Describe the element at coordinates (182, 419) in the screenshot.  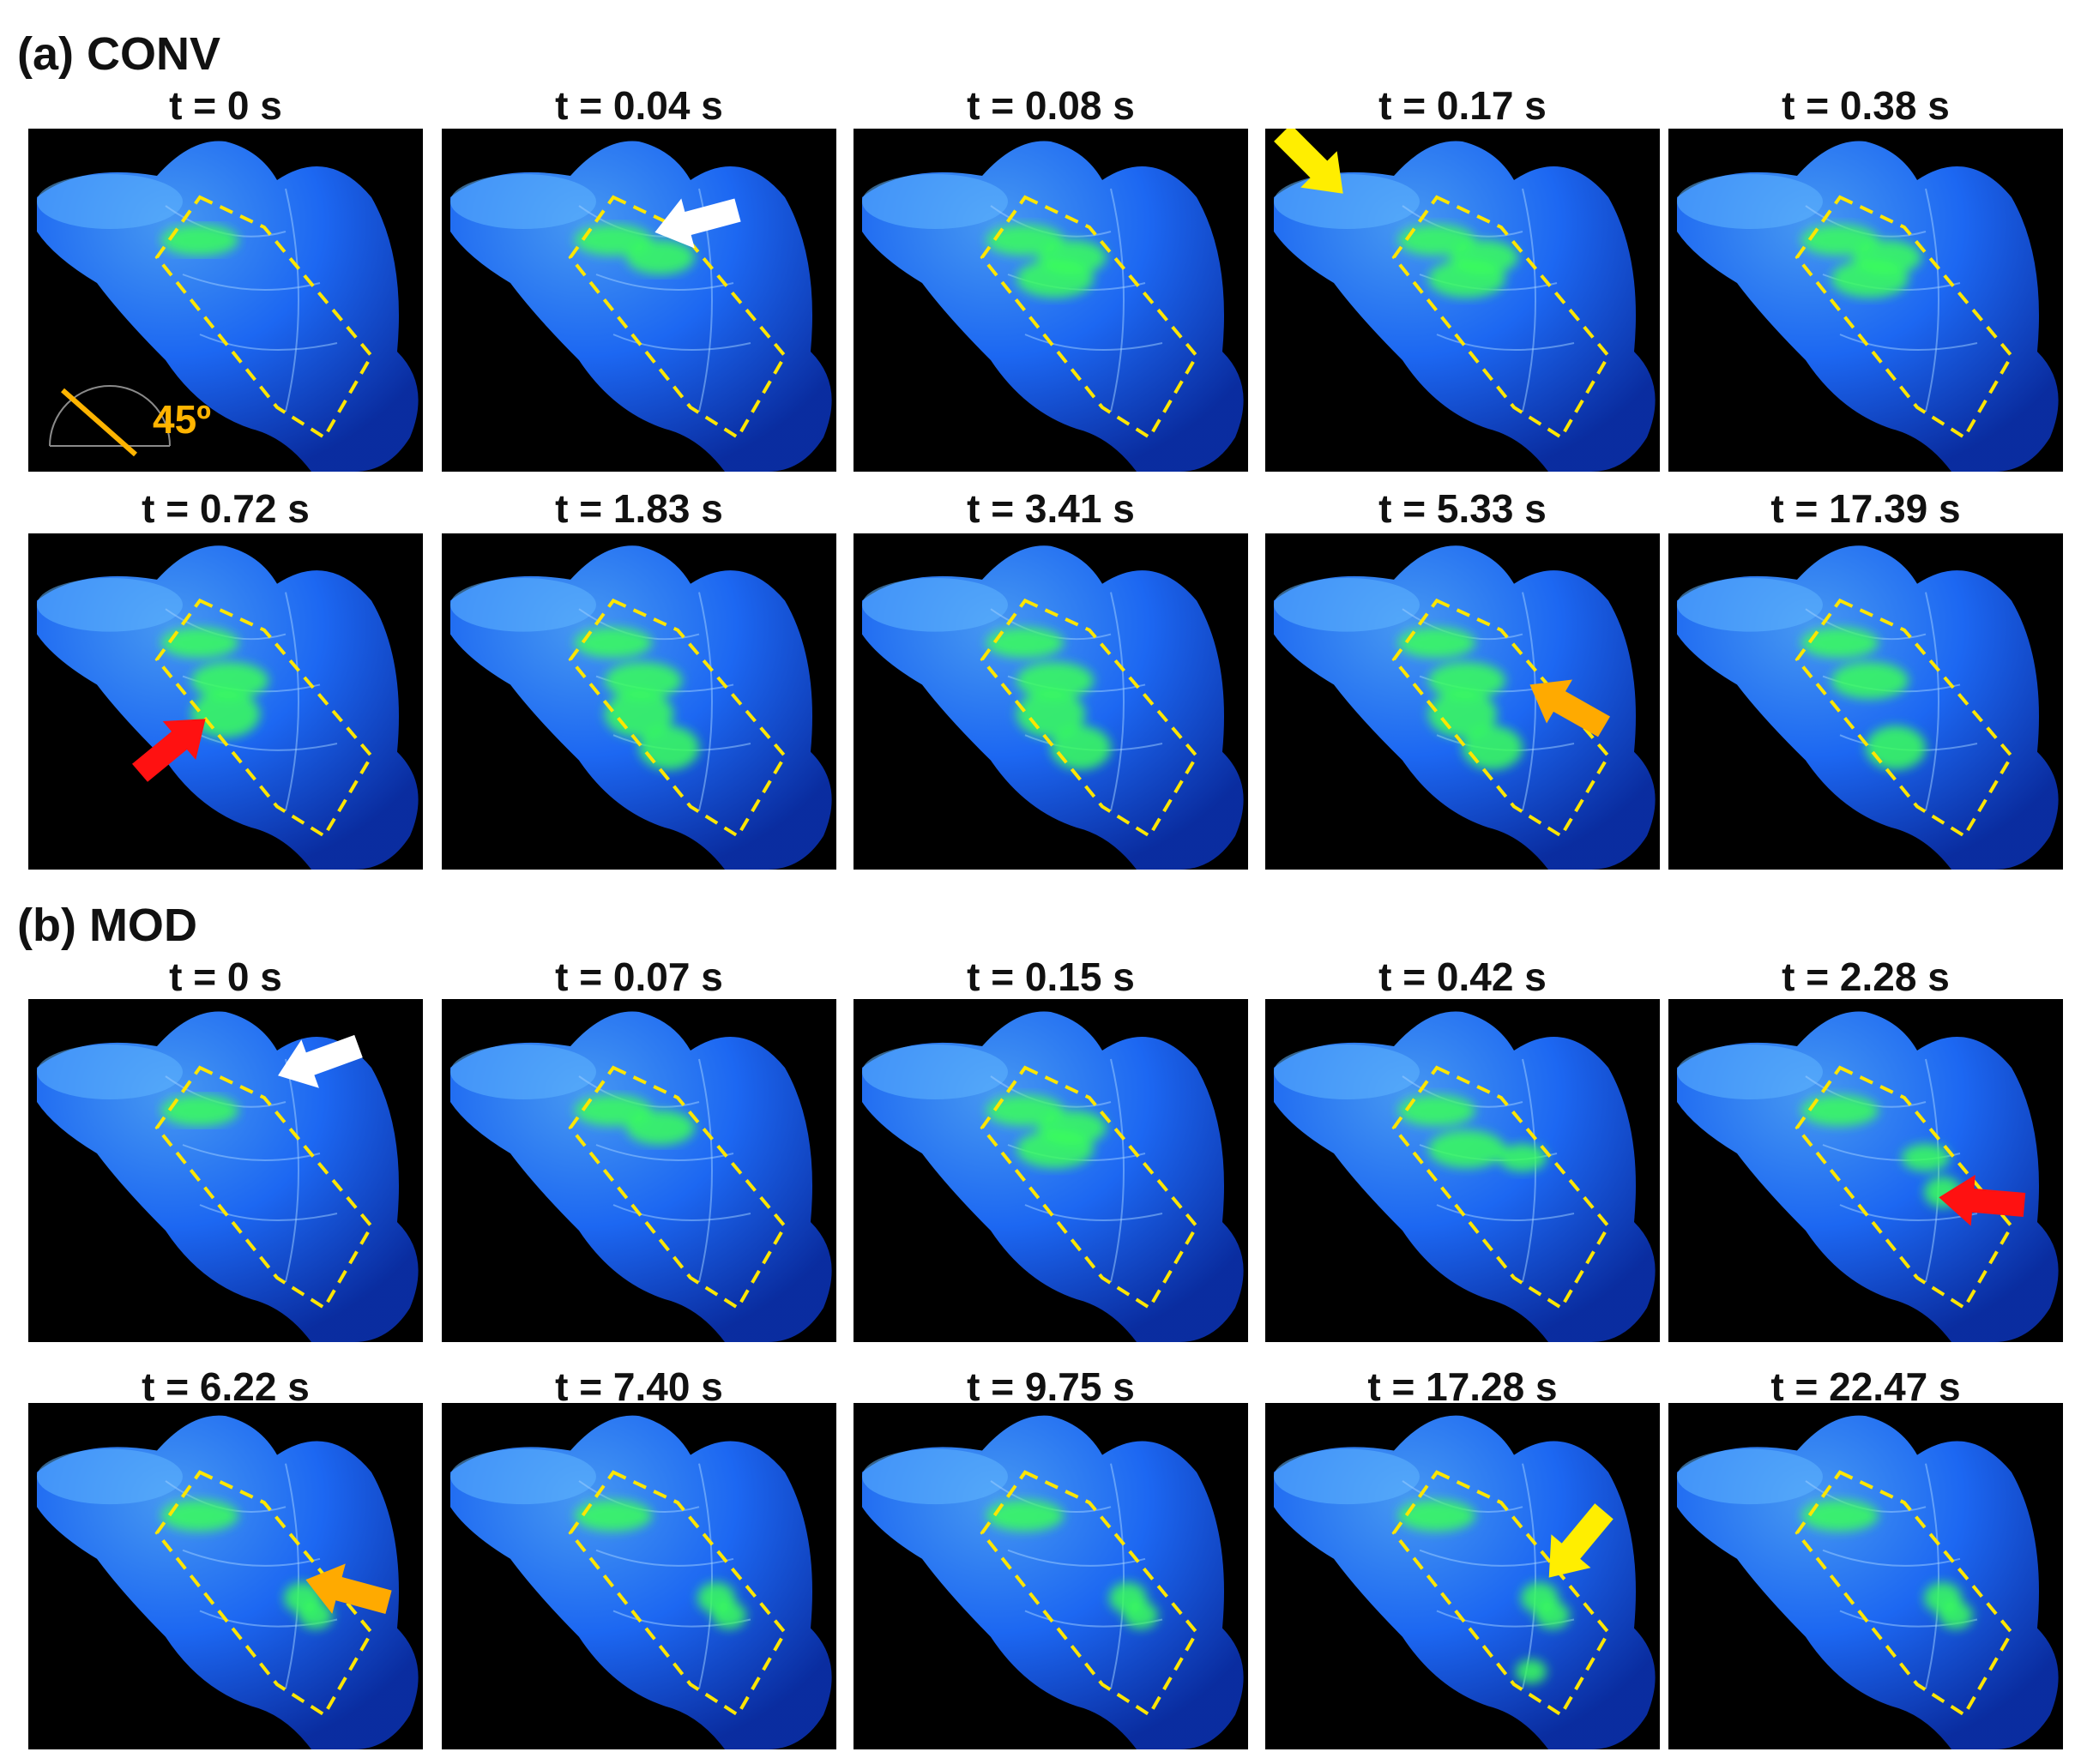
I see `angle-label: 45º` at that location.